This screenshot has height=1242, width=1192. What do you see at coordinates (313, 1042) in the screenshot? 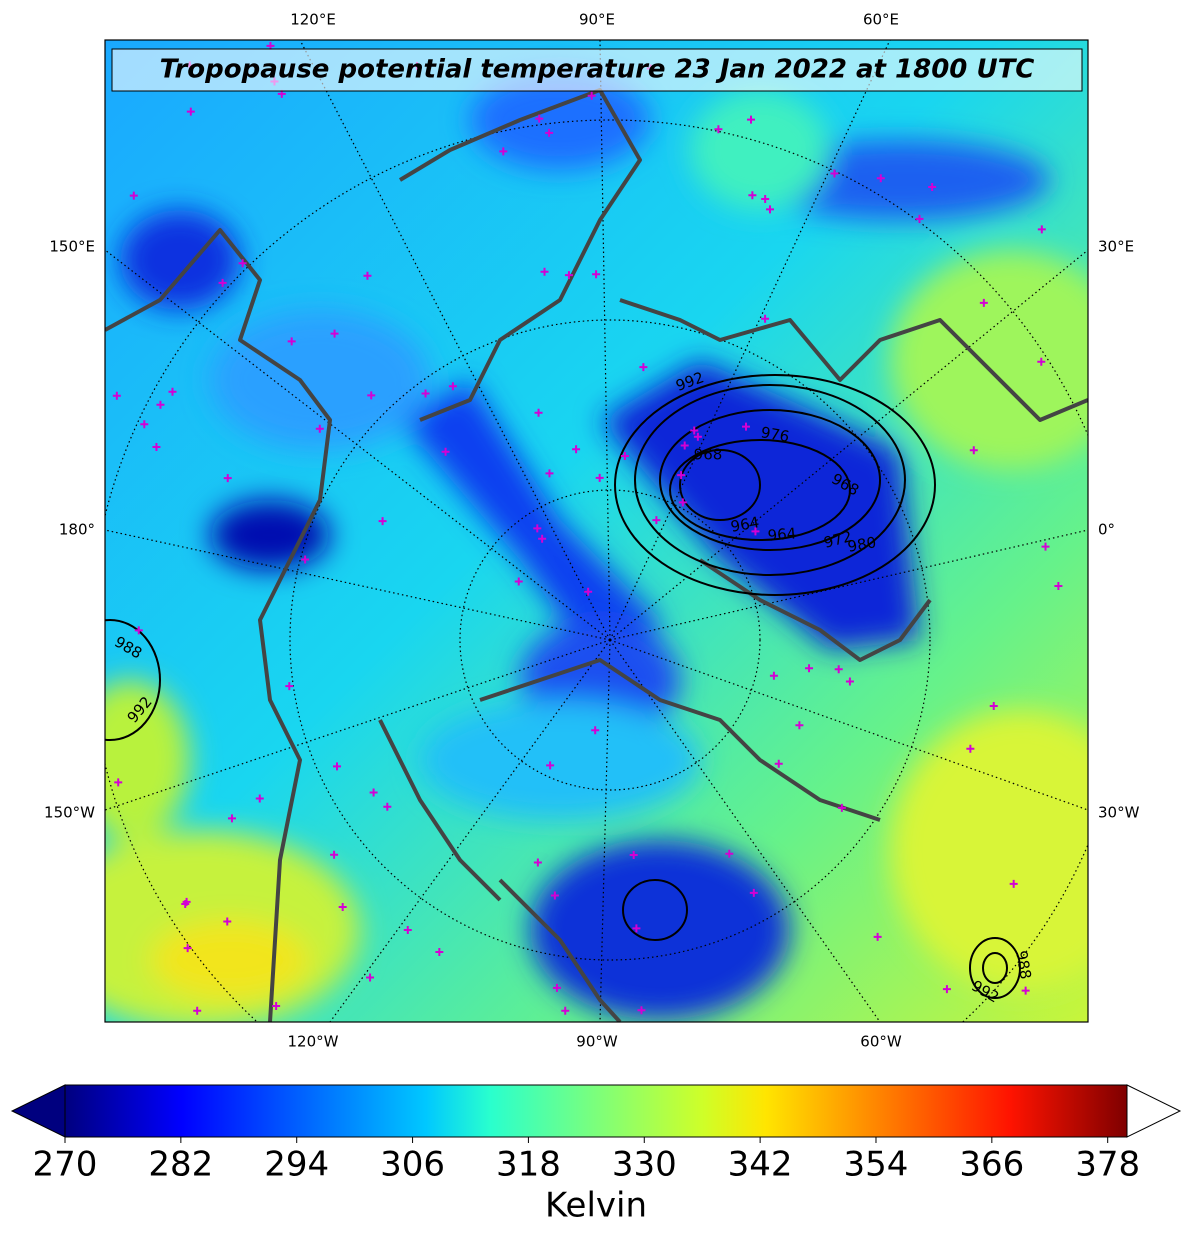
I see `longitude-label: 120°W` at bounding box center [313, 1042].